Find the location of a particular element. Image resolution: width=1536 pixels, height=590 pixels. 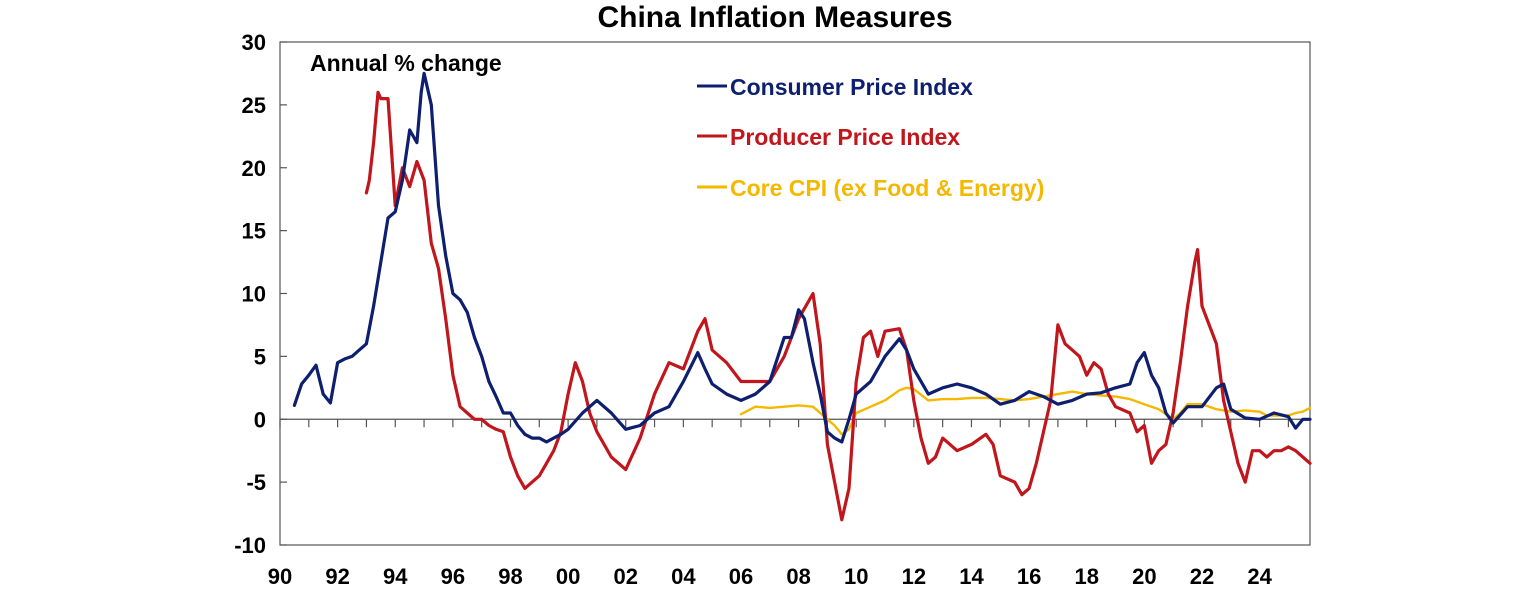

x-tick-label: 18 is located at coordinates (1086, 576).